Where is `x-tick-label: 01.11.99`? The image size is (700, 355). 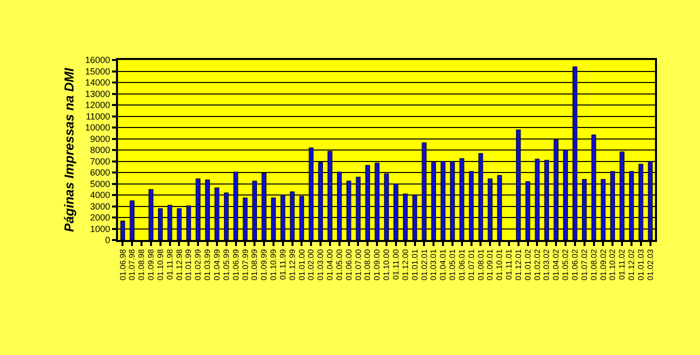
x-tick-label: 01.11.99 is located at coordinates (283, 264).